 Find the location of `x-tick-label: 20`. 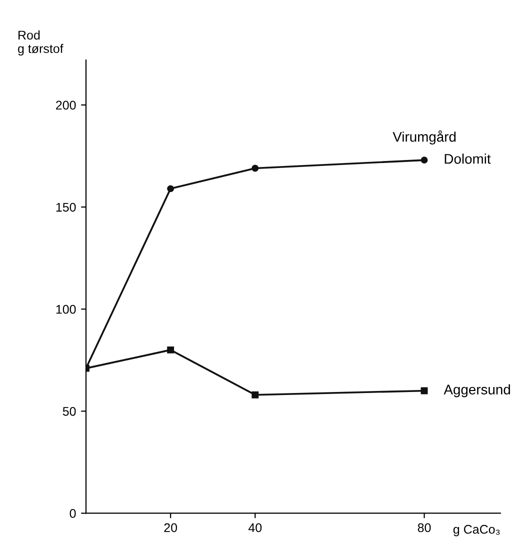

x-tick-label: 20 is located at coordinates (171, 527).